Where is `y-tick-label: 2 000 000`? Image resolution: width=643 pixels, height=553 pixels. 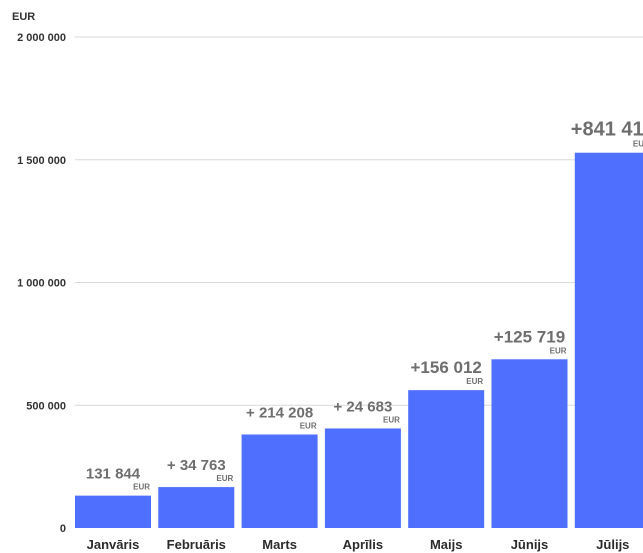
y-tick-label: 2 000 000 is located at coordinates (41, 38).